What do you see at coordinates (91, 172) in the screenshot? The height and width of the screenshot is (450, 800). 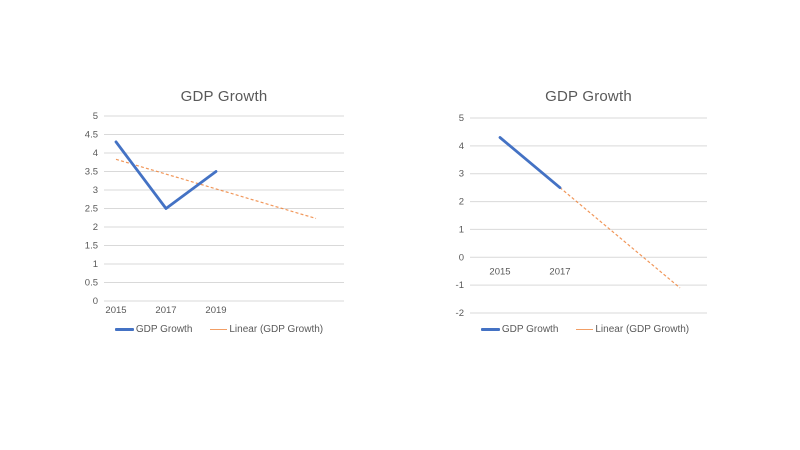 I see `y-tick-label: 3.5` at bounding box center [91, 172].